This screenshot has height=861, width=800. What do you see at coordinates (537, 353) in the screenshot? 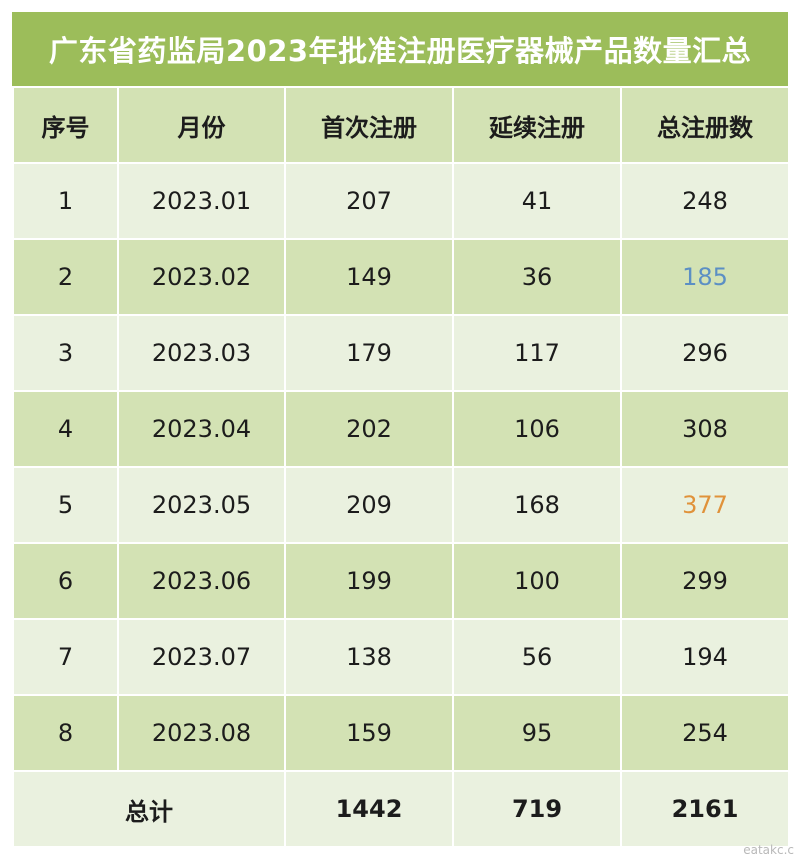
I see `cell-renew: 117` at bounding box center [537, 353].